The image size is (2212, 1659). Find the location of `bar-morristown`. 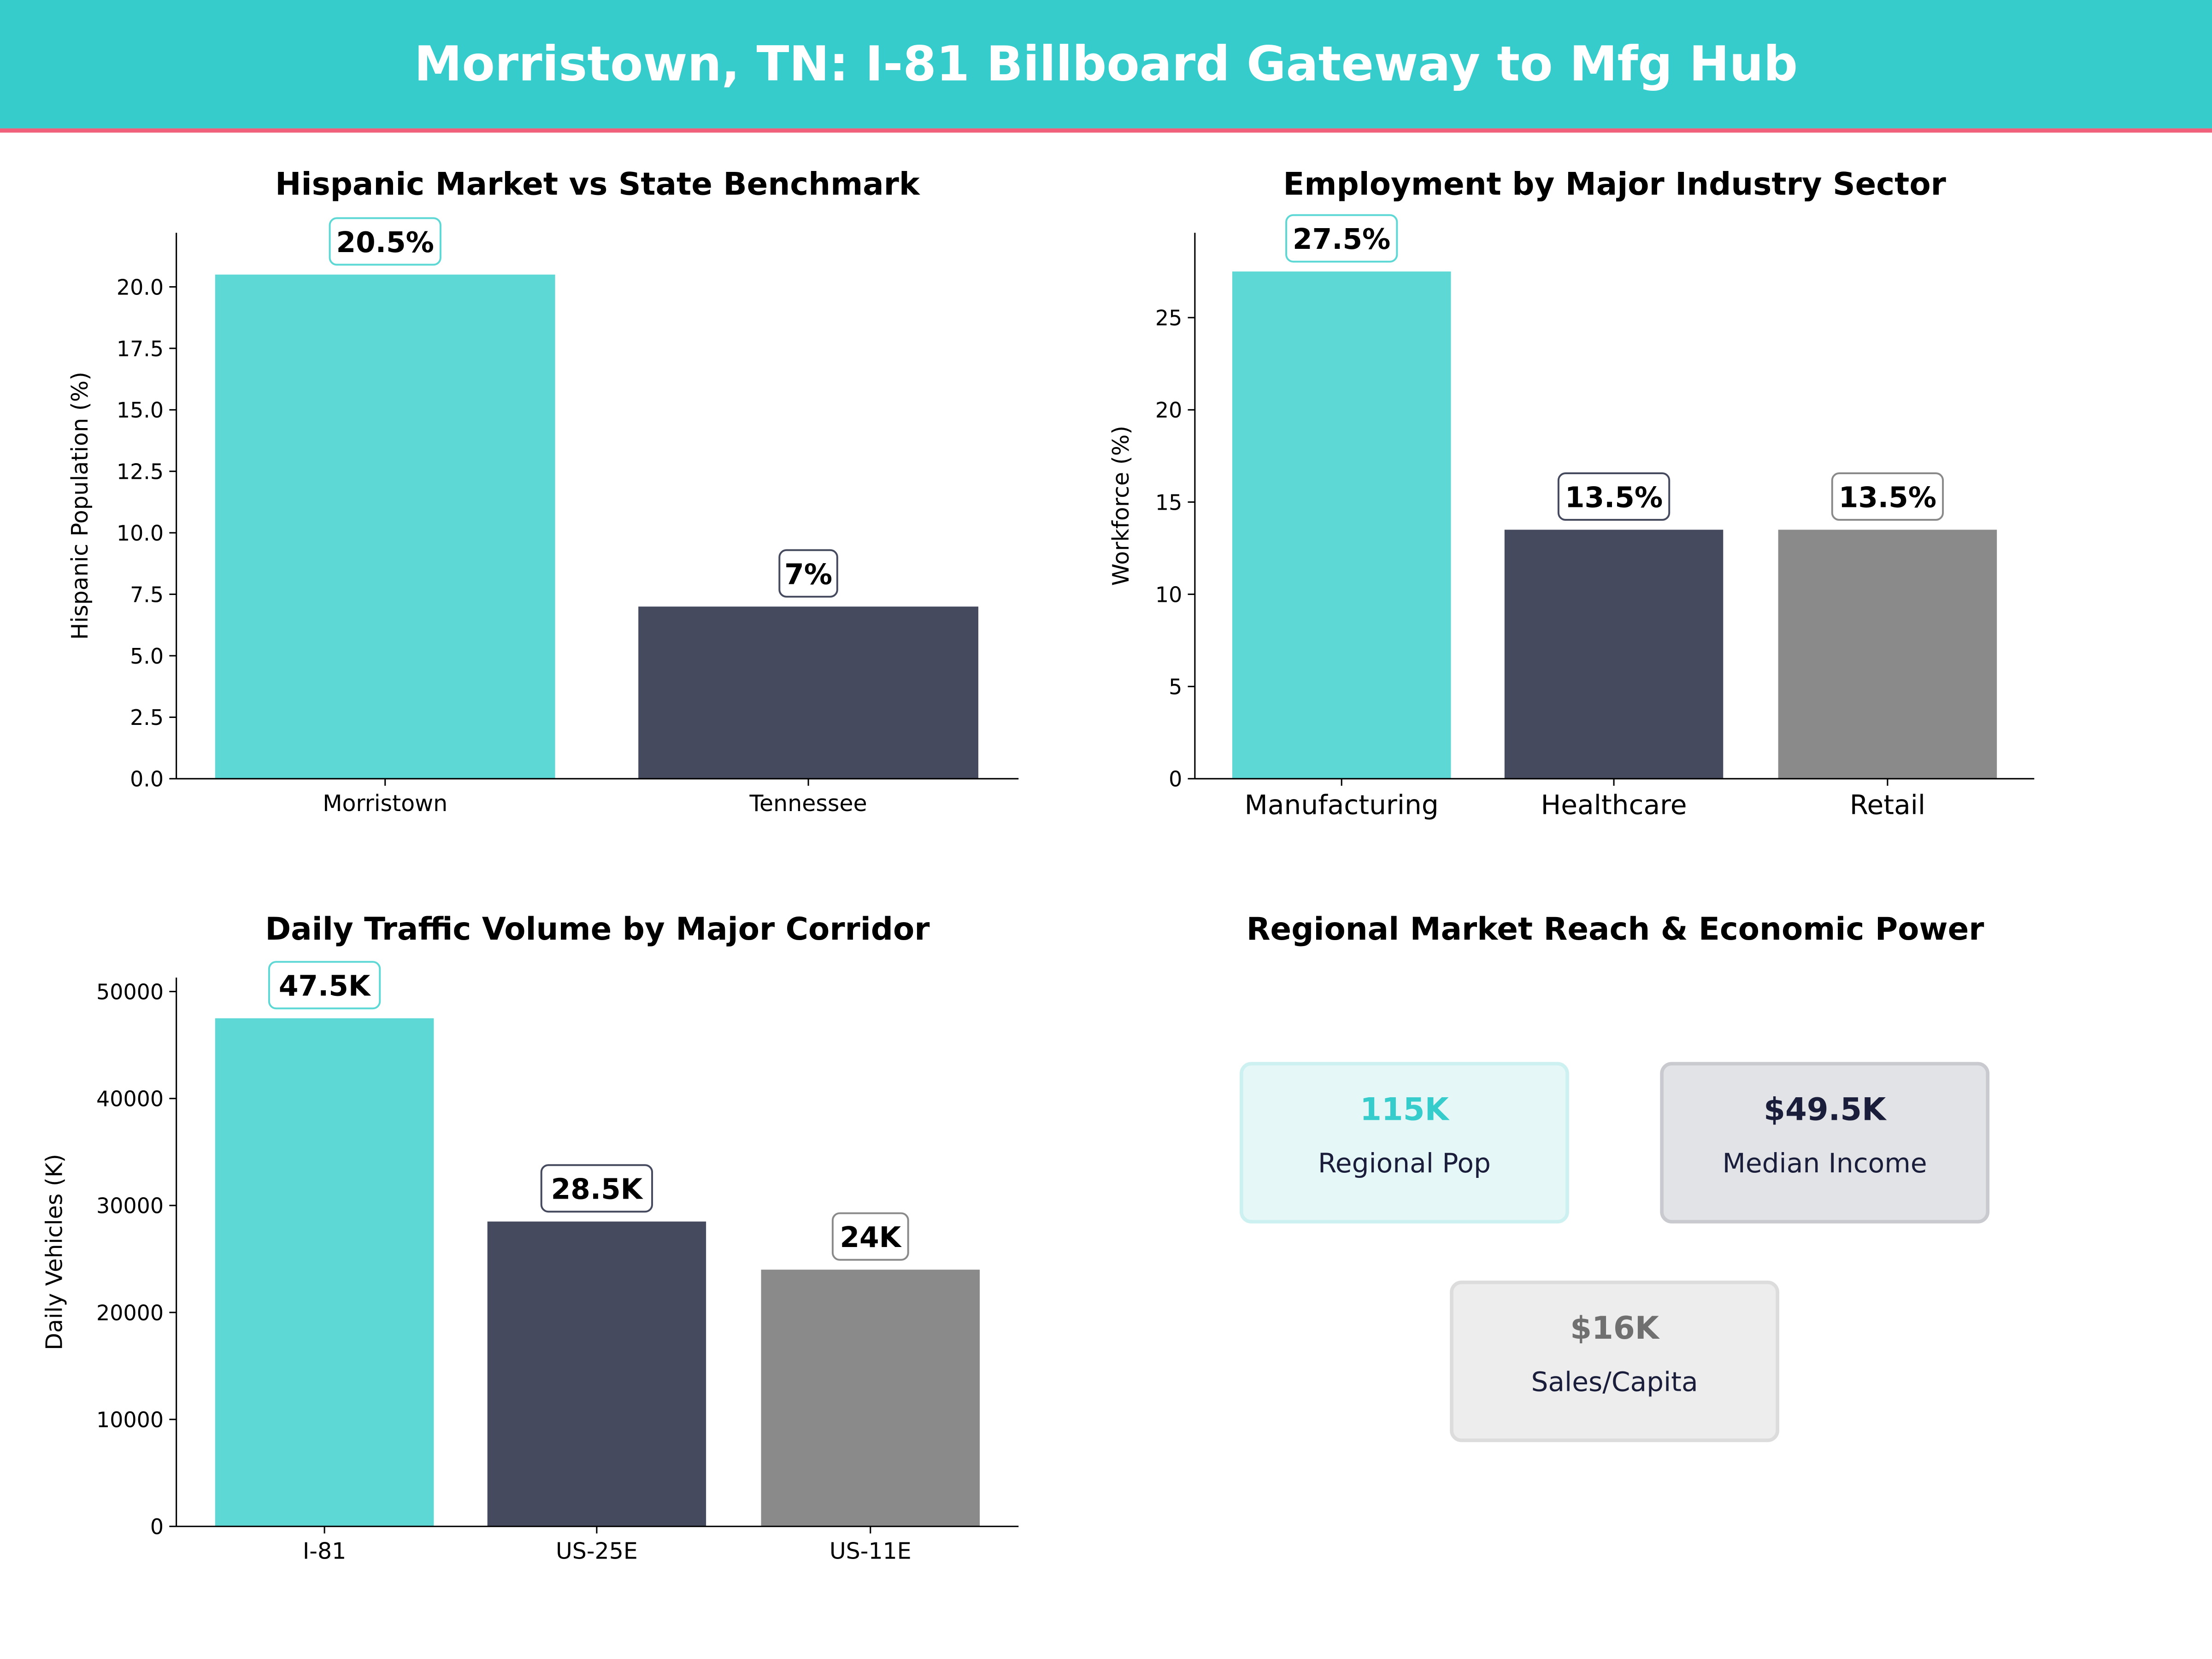

bar-morristown is located at coordinates (385, 526).